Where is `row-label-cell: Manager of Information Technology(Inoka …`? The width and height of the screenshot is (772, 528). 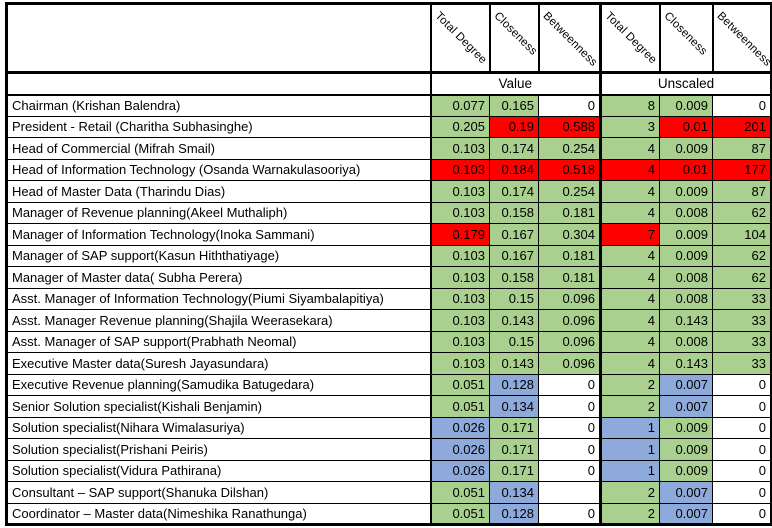
row-label-cell: Manager of Information Technology(Inoka … is located at coordinates (218, 234).